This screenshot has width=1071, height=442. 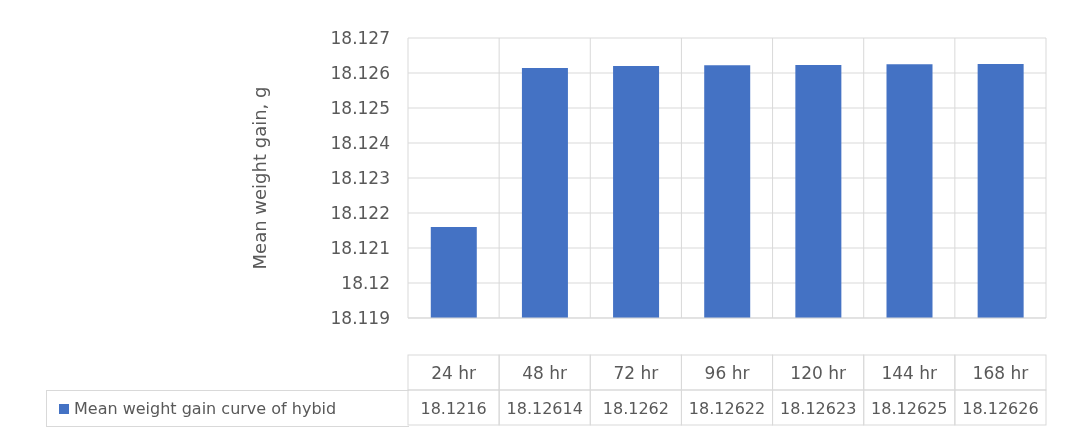 I want to click on x-tick-label: 48 hr, so click(x=545, y=373).